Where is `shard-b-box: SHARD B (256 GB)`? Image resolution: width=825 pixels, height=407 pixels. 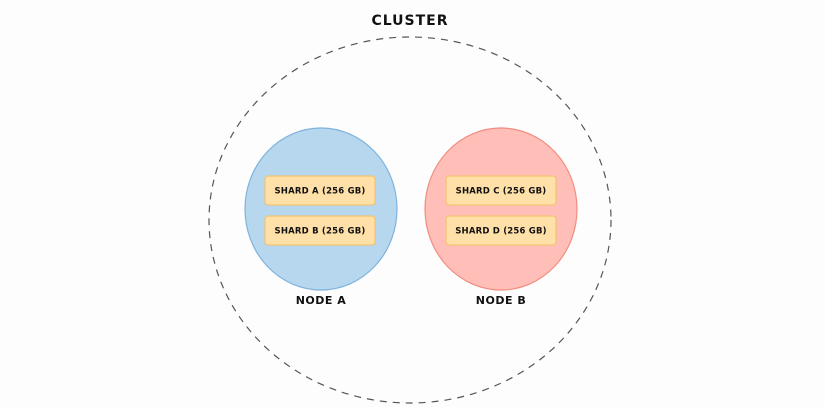 shard-b-box: SHARD B (256 GB) is located at coordinates (320, 230).